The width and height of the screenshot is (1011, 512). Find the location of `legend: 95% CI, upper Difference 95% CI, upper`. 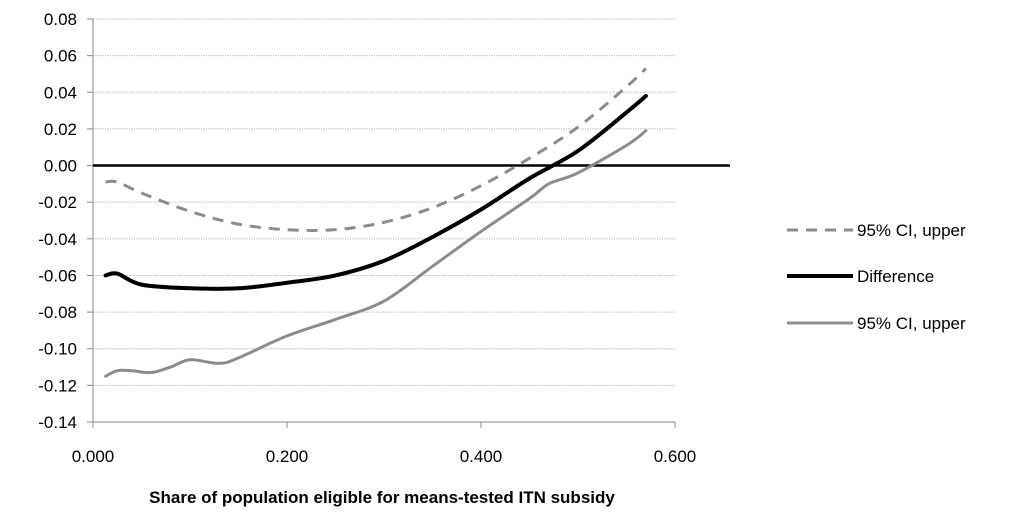

legend: 95% CI, upper Difference 95% CI, upper is located at coordinates (876, 277).